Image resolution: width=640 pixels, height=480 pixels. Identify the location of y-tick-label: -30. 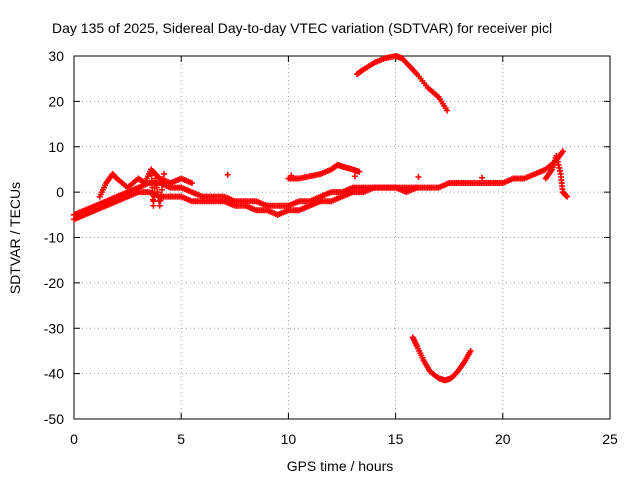
(54, 328).